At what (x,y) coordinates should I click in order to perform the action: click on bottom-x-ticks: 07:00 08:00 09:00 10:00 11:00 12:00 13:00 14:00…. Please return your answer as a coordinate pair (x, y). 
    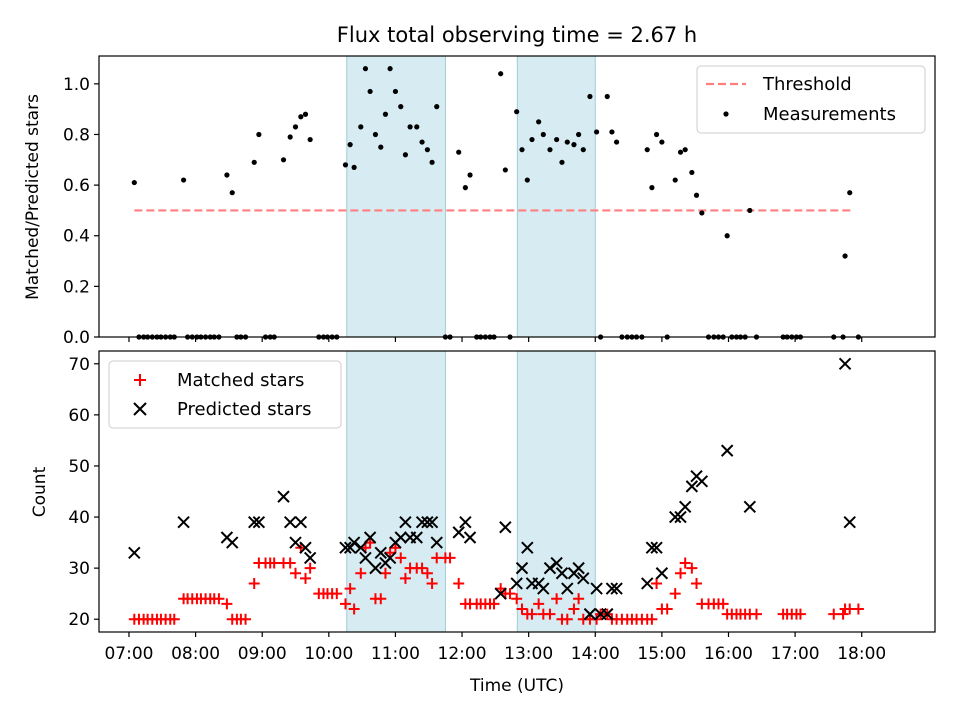
    Looking at the image, I should click on (495, 648).